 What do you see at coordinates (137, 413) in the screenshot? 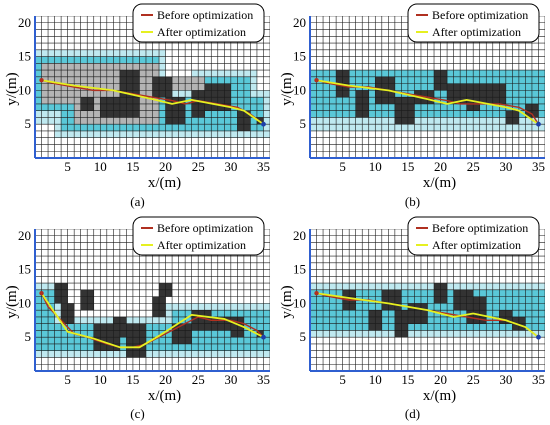
I see `panel-label: (c)` at bounding box center [137, 413].